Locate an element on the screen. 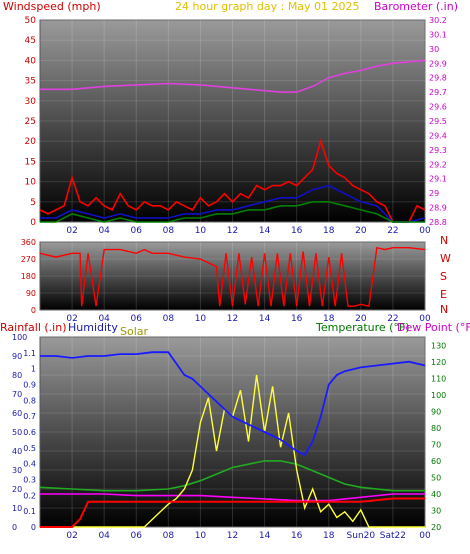 Image resolution: width=470 pixels, height=554 pixels. rain-ytick-10: 1 is located at coordinates (33, 369).